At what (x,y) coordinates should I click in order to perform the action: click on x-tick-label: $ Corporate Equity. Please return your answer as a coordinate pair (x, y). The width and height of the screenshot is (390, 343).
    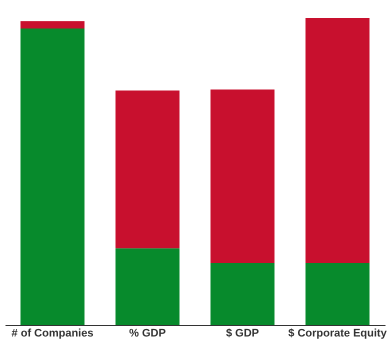
    Looking at the image, I should click on (338, 334).